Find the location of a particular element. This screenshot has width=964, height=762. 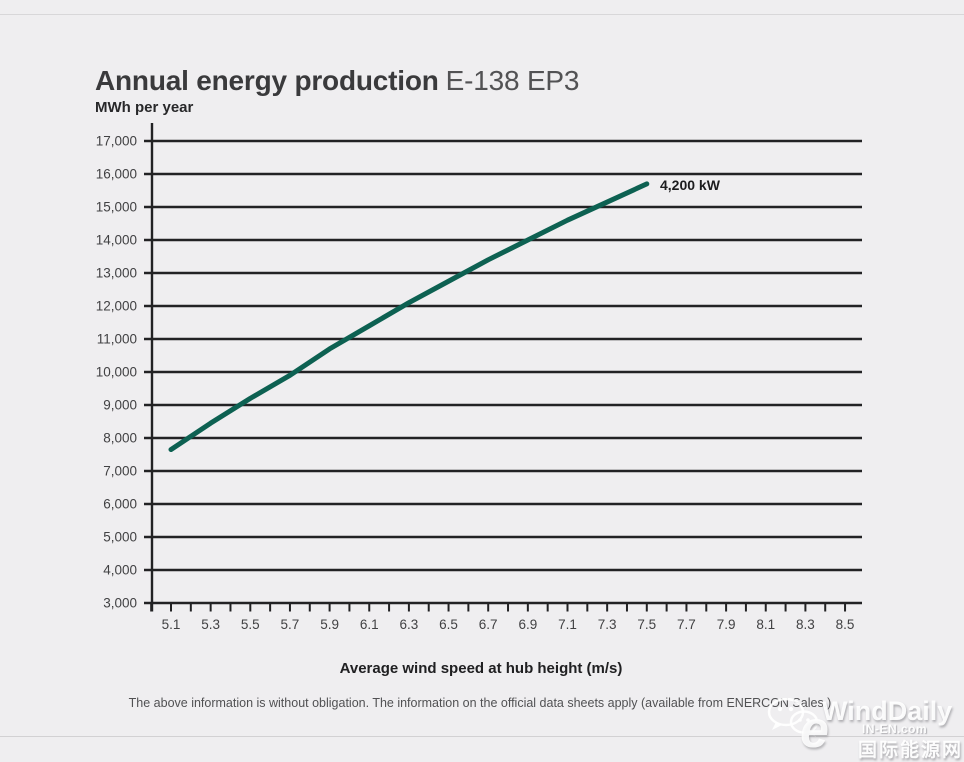

x-tick-label: 6.5 is located at coordinates (448, 624).